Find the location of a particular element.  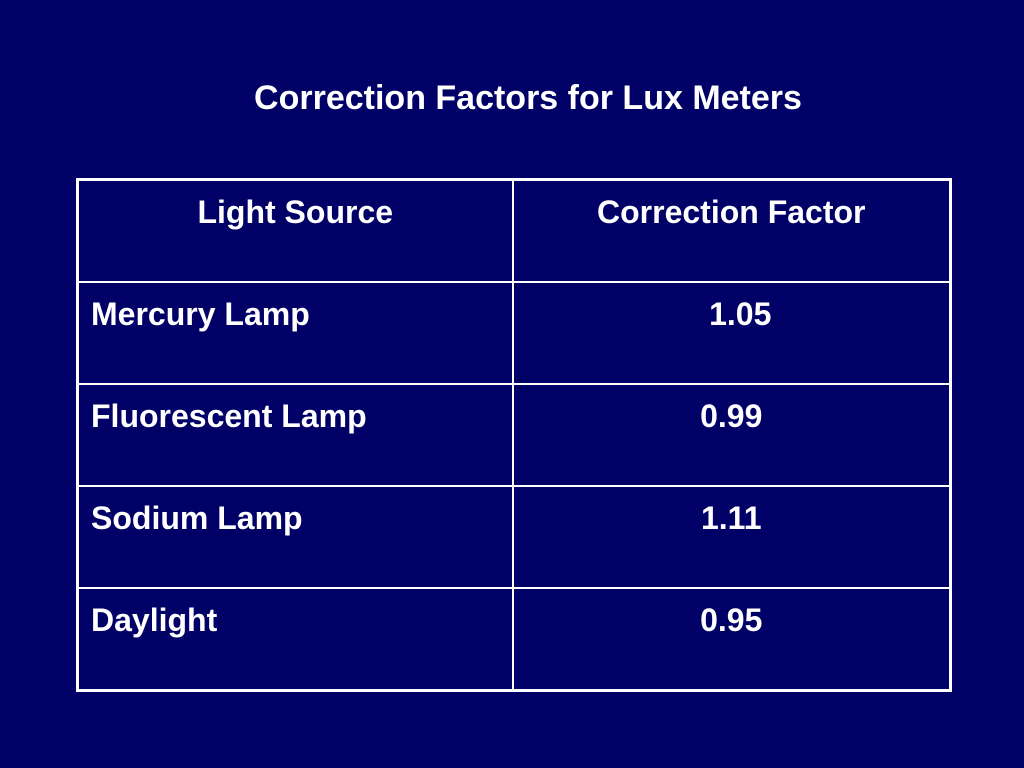

table-row: Mercury Lamp 1.05 is located at coordinates (514, 333).